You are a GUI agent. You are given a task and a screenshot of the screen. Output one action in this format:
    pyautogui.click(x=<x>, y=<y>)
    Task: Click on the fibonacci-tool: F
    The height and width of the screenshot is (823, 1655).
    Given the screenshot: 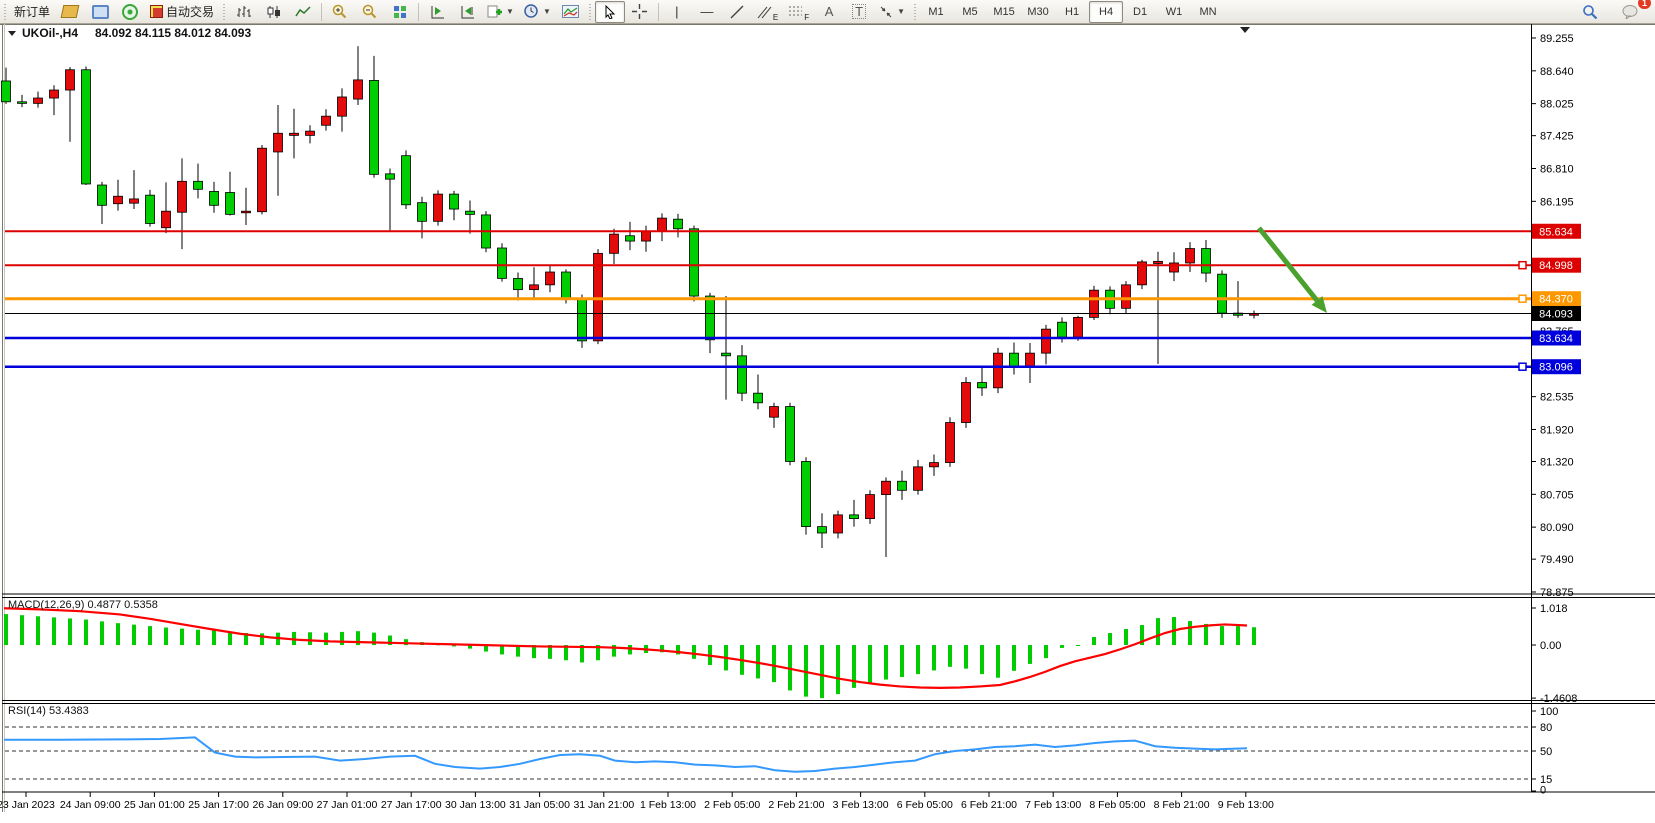 What is the action you would take?
    pyautogui.click(x=798, y=12)
    